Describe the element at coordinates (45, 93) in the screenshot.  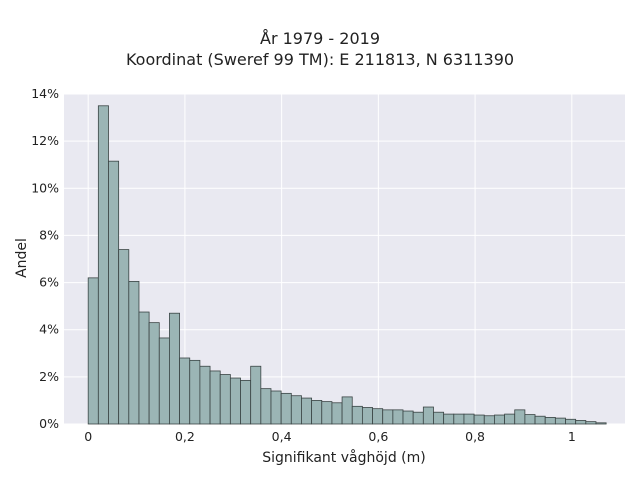
I see `y-tick-label: 14%` at that location.